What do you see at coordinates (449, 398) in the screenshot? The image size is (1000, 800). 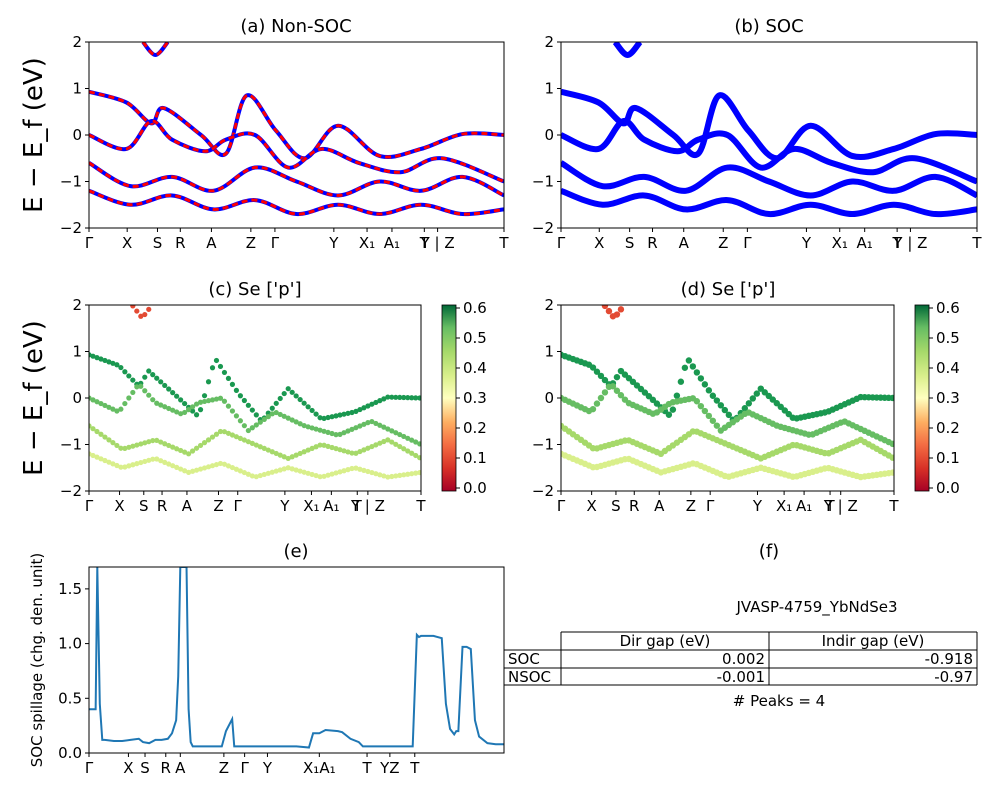 I see `panel-c-colorbar` at bounding box center [449, 398].